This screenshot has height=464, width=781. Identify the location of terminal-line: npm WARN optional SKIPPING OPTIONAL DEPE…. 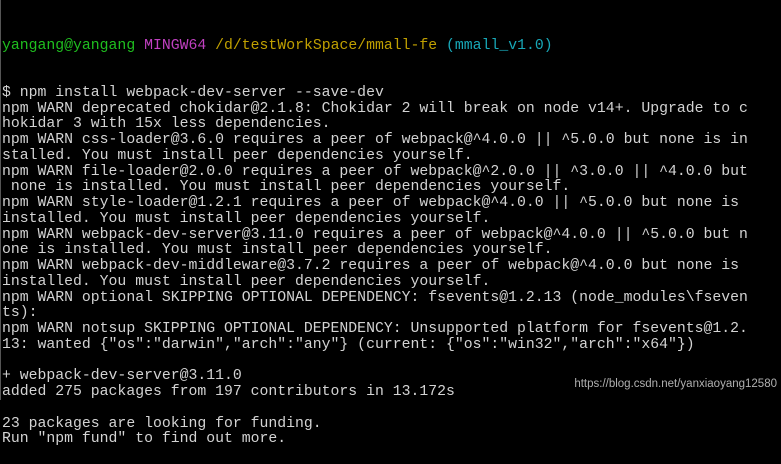
(375, 297).